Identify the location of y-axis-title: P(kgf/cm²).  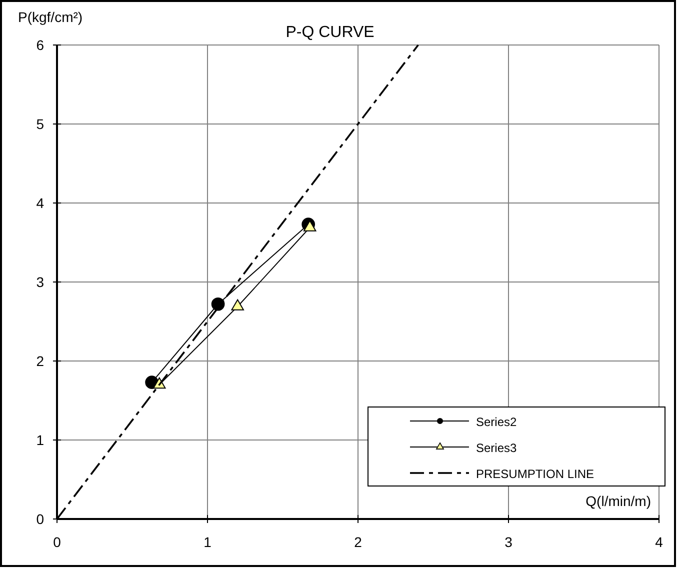
(50, 17).